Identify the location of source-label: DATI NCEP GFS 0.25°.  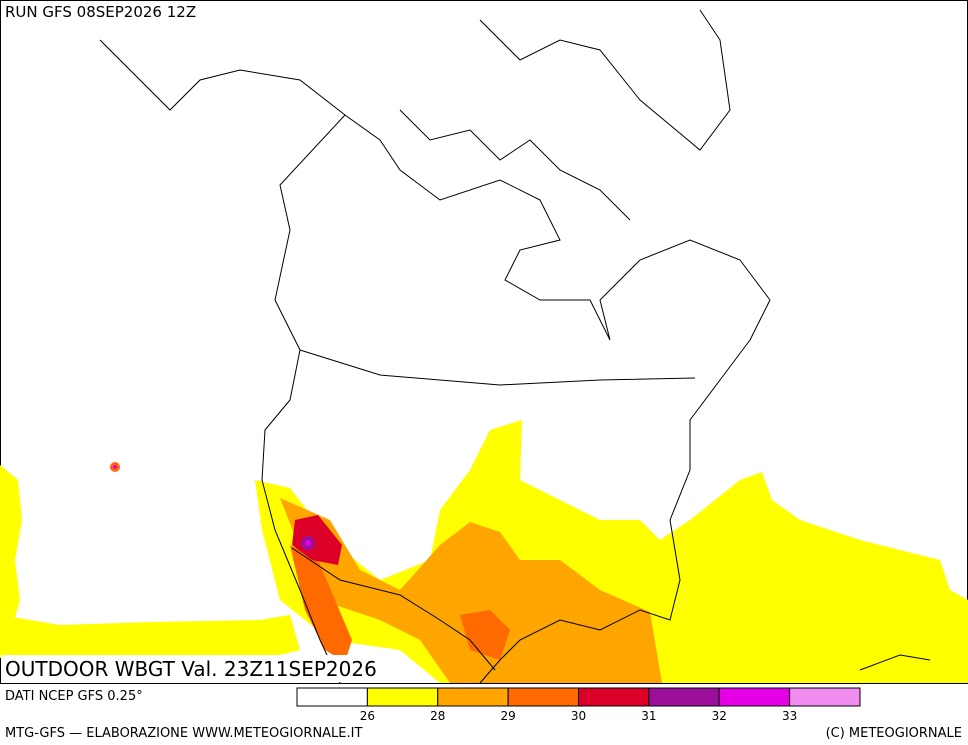
(74, 696).